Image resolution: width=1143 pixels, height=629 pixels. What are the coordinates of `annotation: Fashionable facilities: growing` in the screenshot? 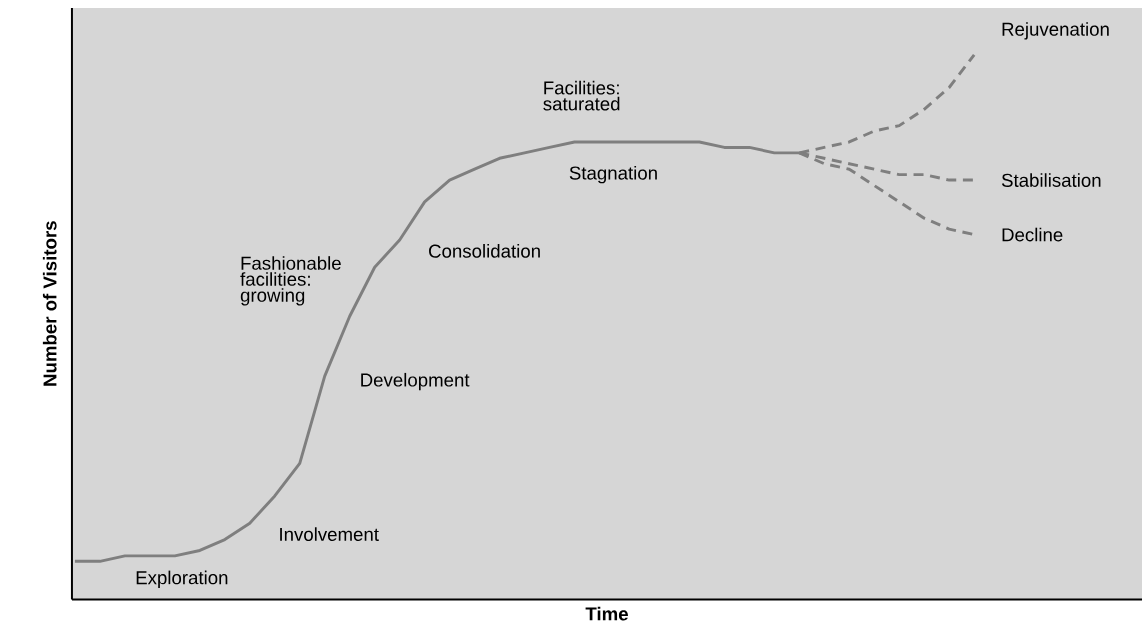 It's located at (290, 280).